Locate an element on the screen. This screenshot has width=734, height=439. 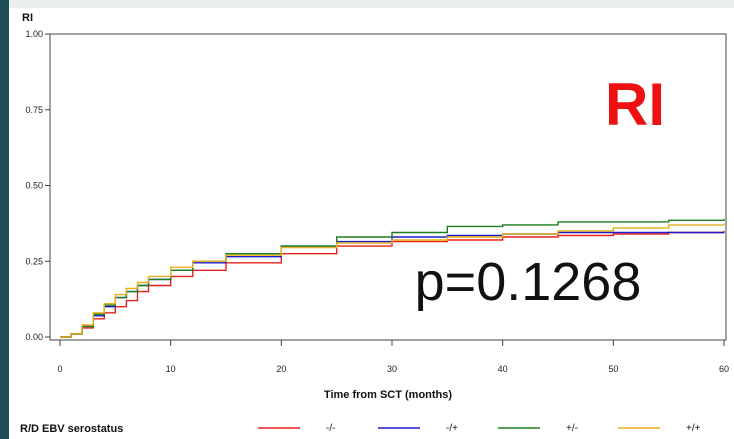
y-tick-label: 0.50 is located at coordinates (34, 186).